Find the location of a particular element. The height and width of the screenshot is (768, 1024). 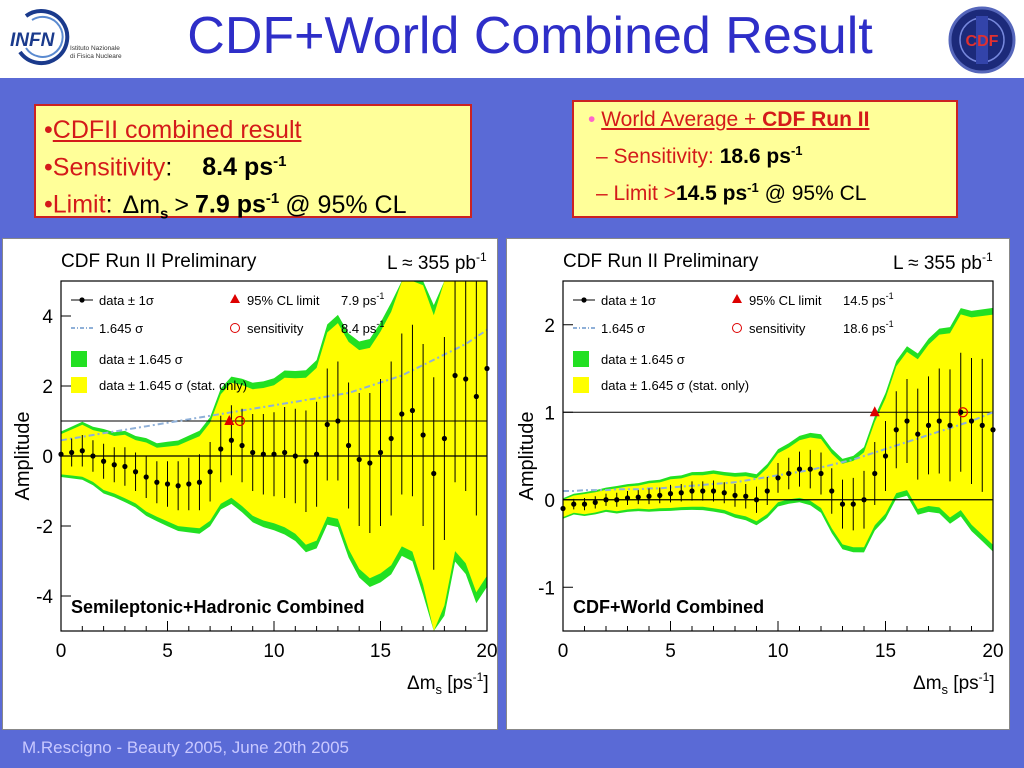

legend-sens-marker is located at coordinates (235, 328).